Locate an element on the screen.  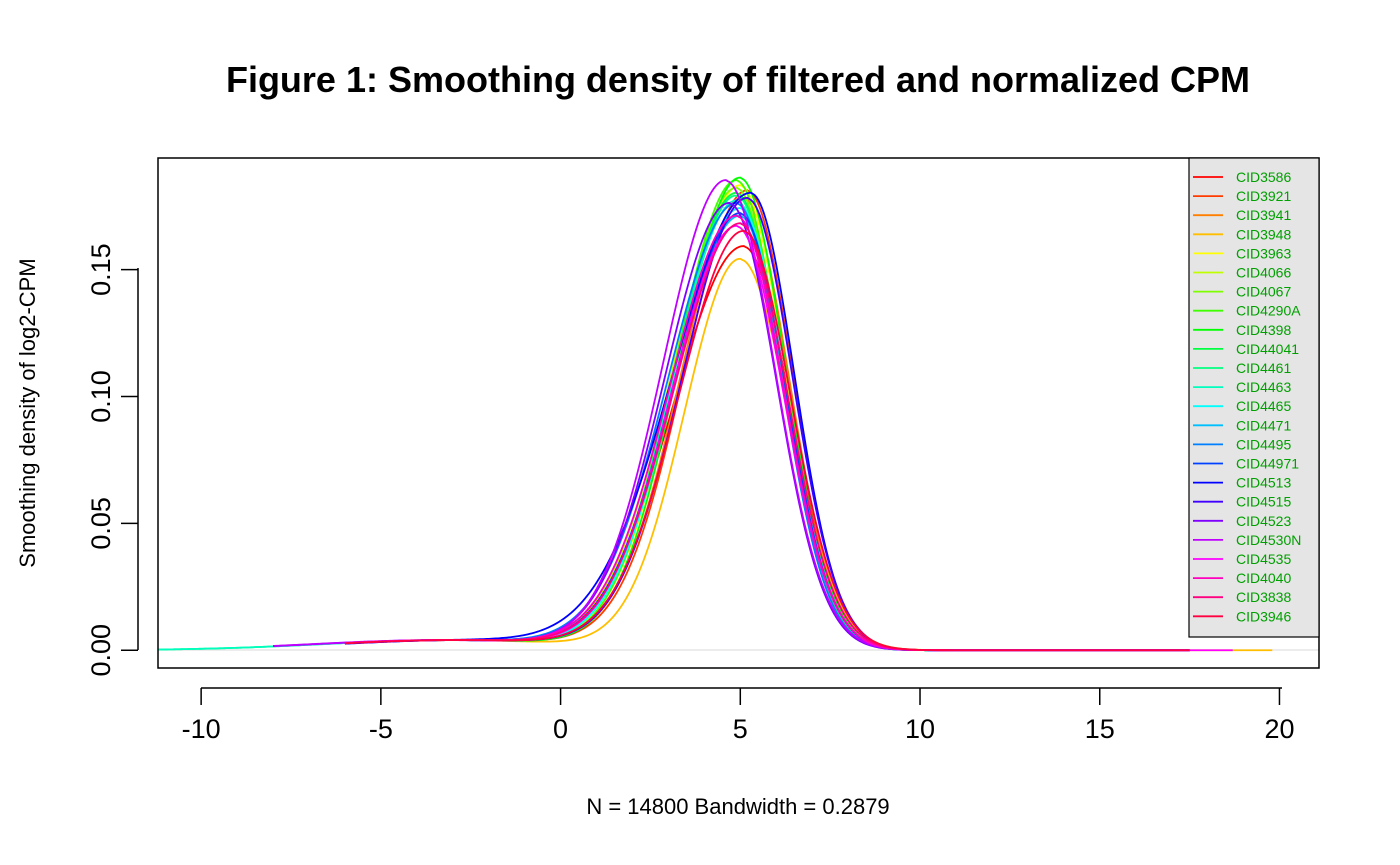
x-tick-label: 5 is located at coordinates (740, 729).